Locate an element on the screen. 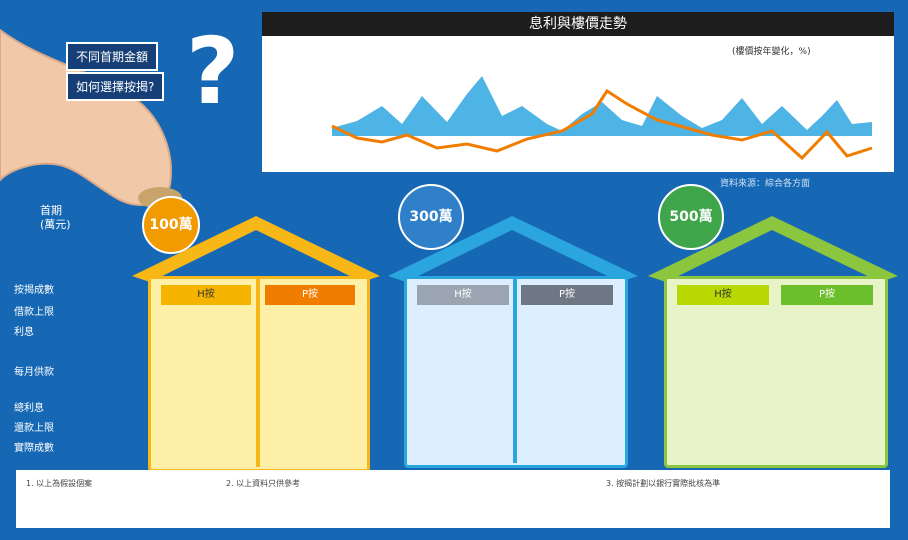  amount-bubble: 100萬 is located at coordinates (171, 225).